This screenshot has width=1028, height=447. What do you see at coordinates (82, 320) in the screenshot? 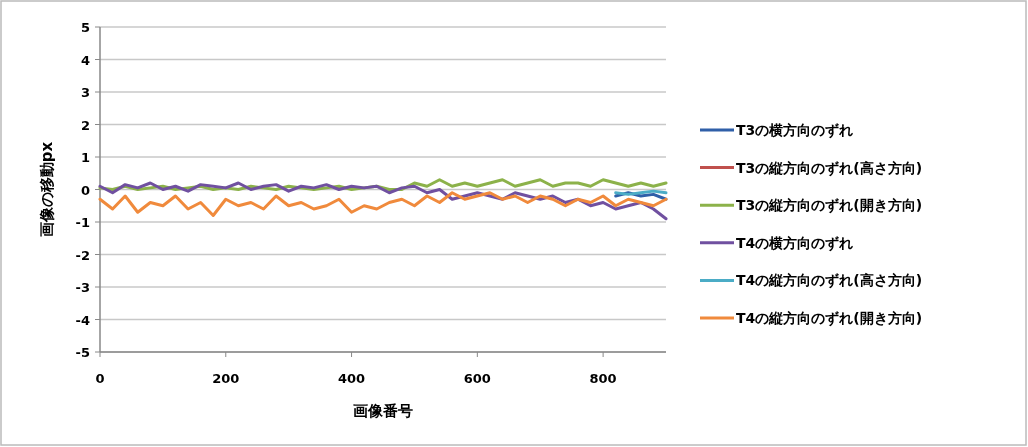
I see `y-tick-label: -4` at bounding box center [82, 320].